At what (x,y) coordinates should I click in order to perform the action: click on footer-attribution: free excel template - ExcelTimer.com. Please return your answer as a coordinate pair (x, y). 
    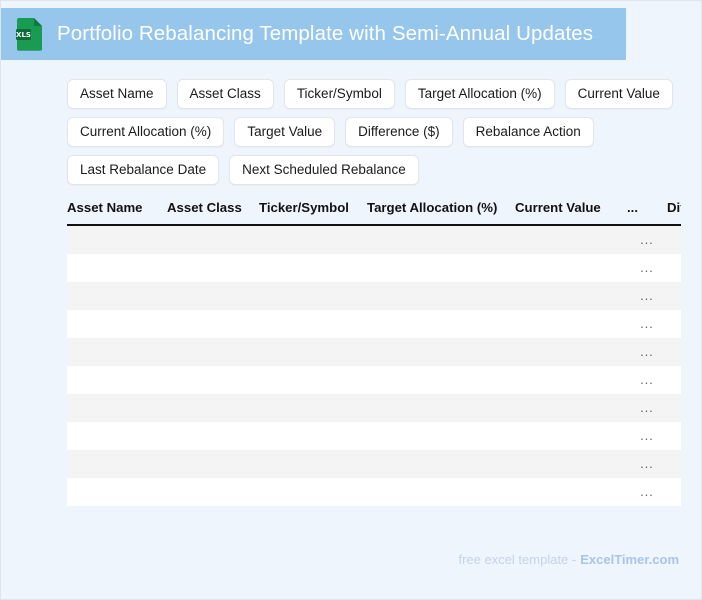
    Looking at the image, I should click on (568, 559).